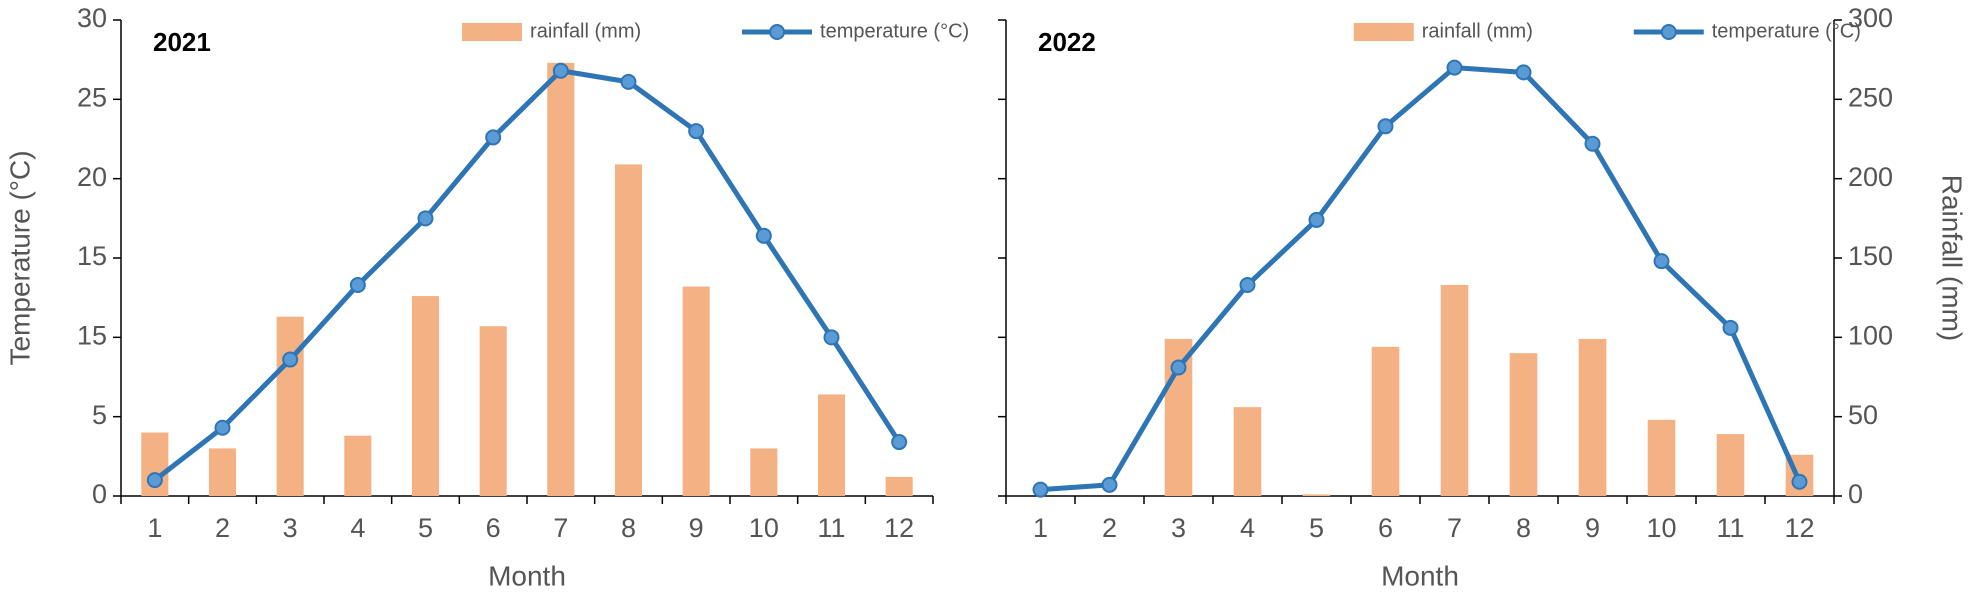  What do you see at coordinates (99, 494) in the screenshot?
I see `y-tick-label: 0` at bounding box center [99, 494].